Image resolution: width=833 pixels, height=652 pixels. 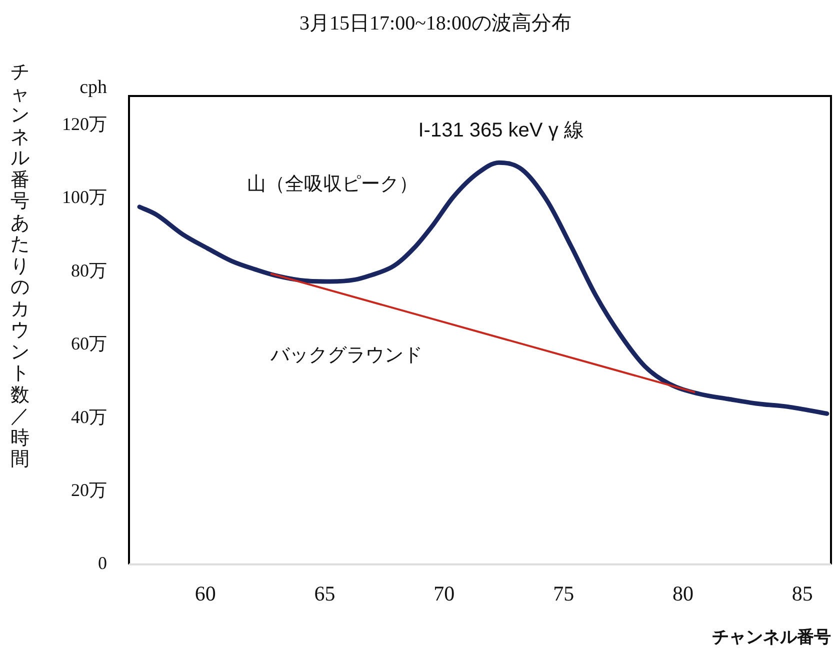 I want to click on x-tick-label: 65, so click(x=325, y=594).